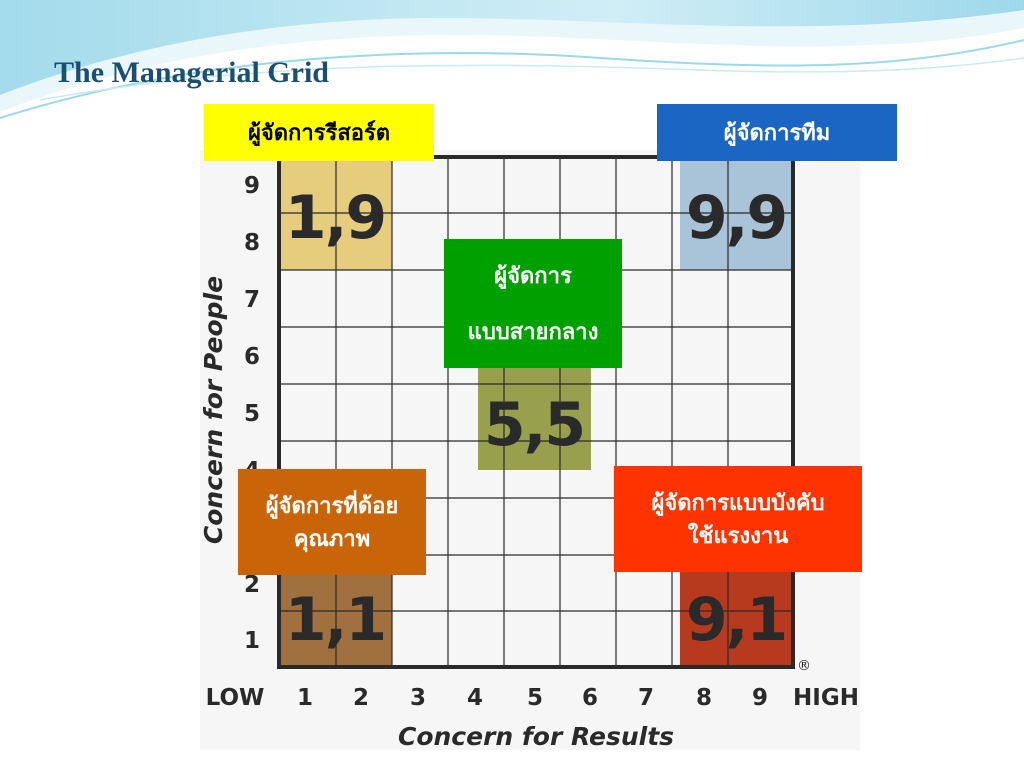  What do you see at coordinates (332, 505) in the screenshot?
I see `impoverished-label-line1: ผู้จัดการที่ด้อย` at bounding box center [332, 505].